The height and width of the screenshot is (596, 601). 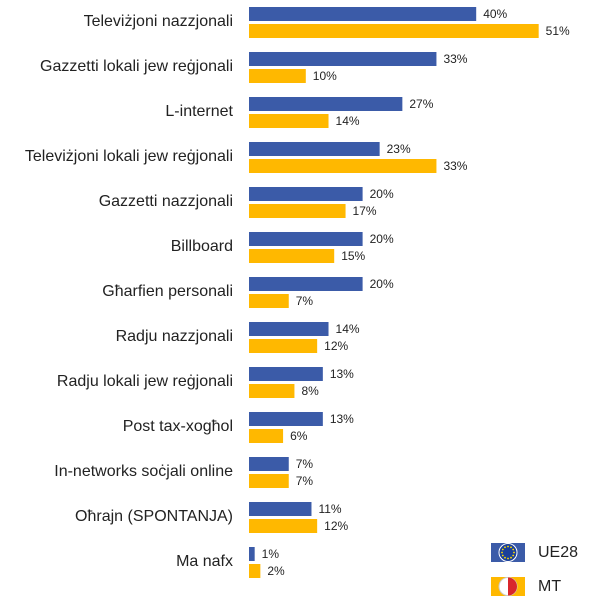 What do you see at coordinates (129, 156) in the screenshot?
I see `category-label: Televiżjoni lokali jew reġjonali` at bounding box center [129, 156].